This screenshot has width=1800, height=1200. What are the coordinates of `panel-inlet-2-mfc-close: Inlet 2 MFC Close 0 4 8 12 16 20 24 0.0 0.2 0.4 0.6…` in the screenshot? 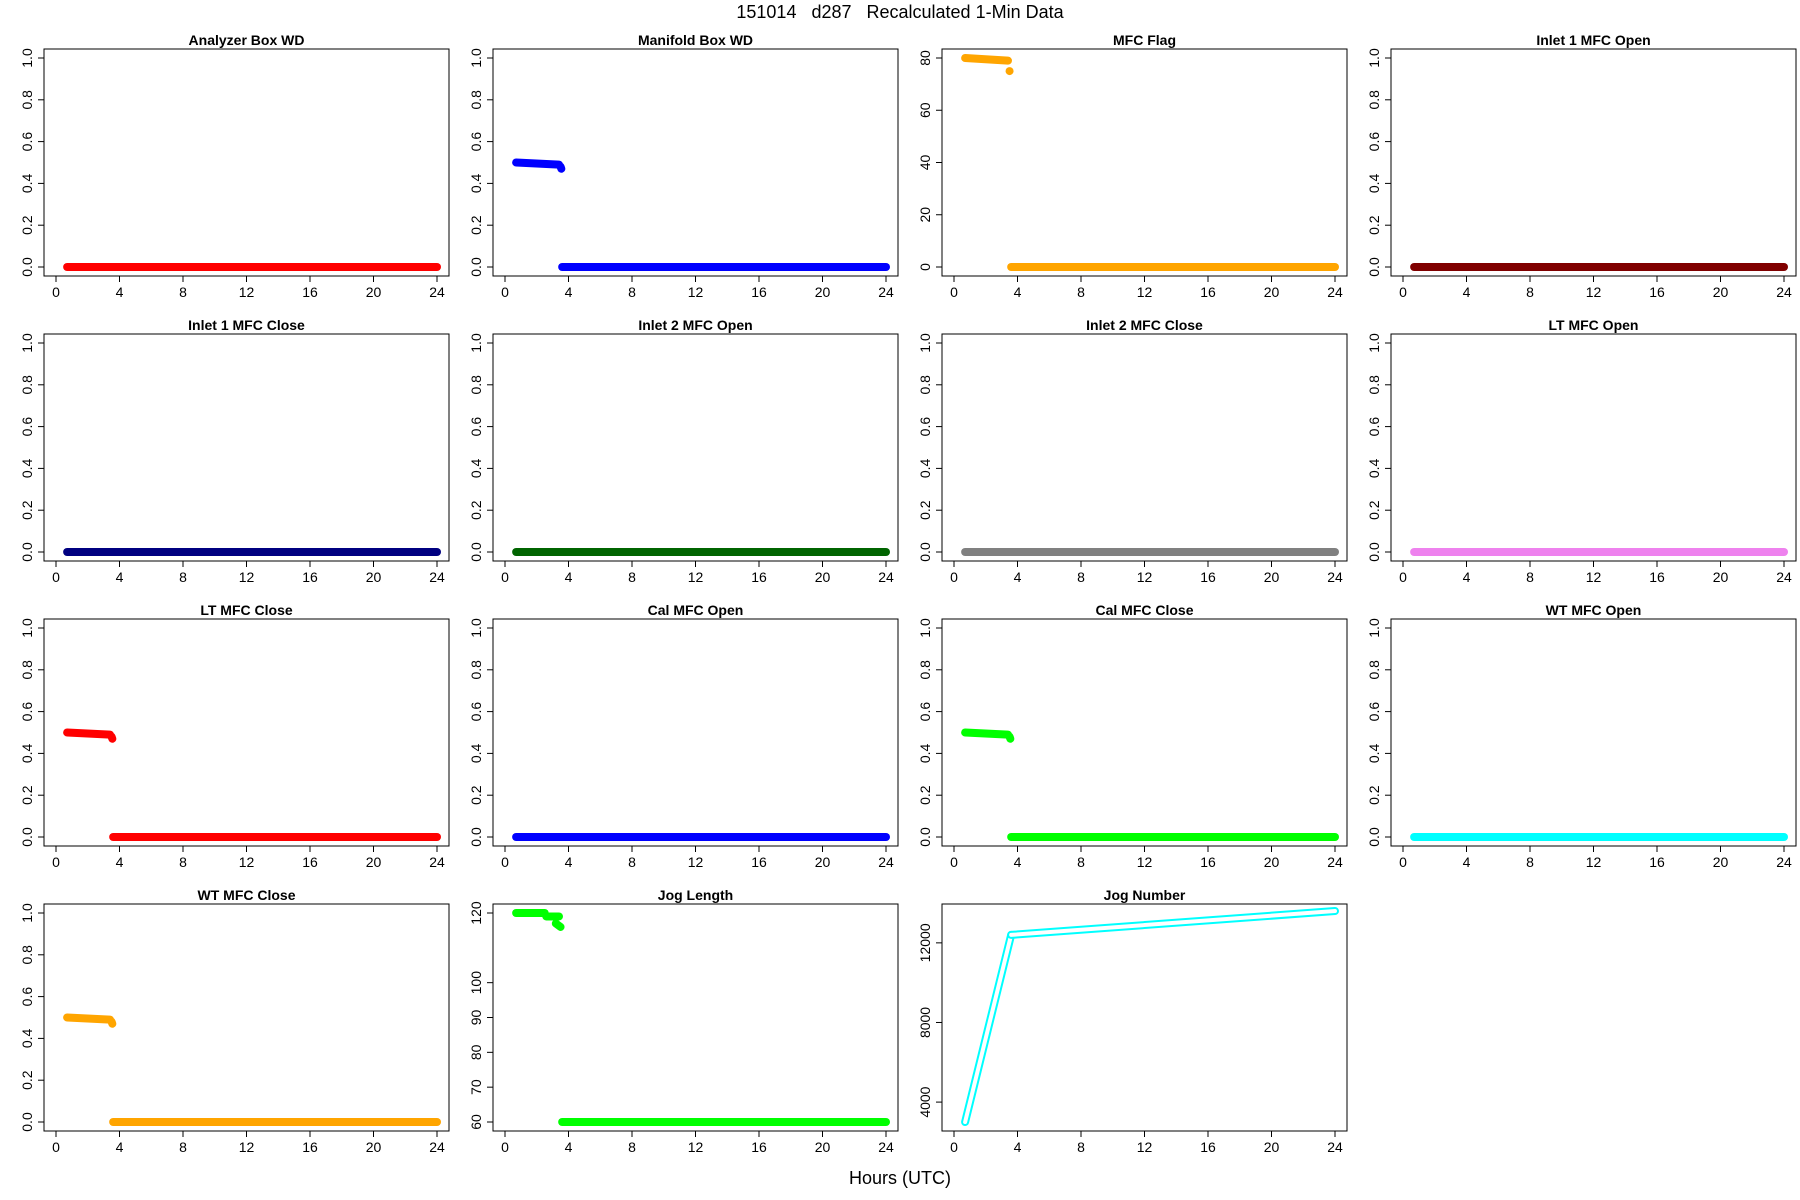 It's located at (1132, 451).